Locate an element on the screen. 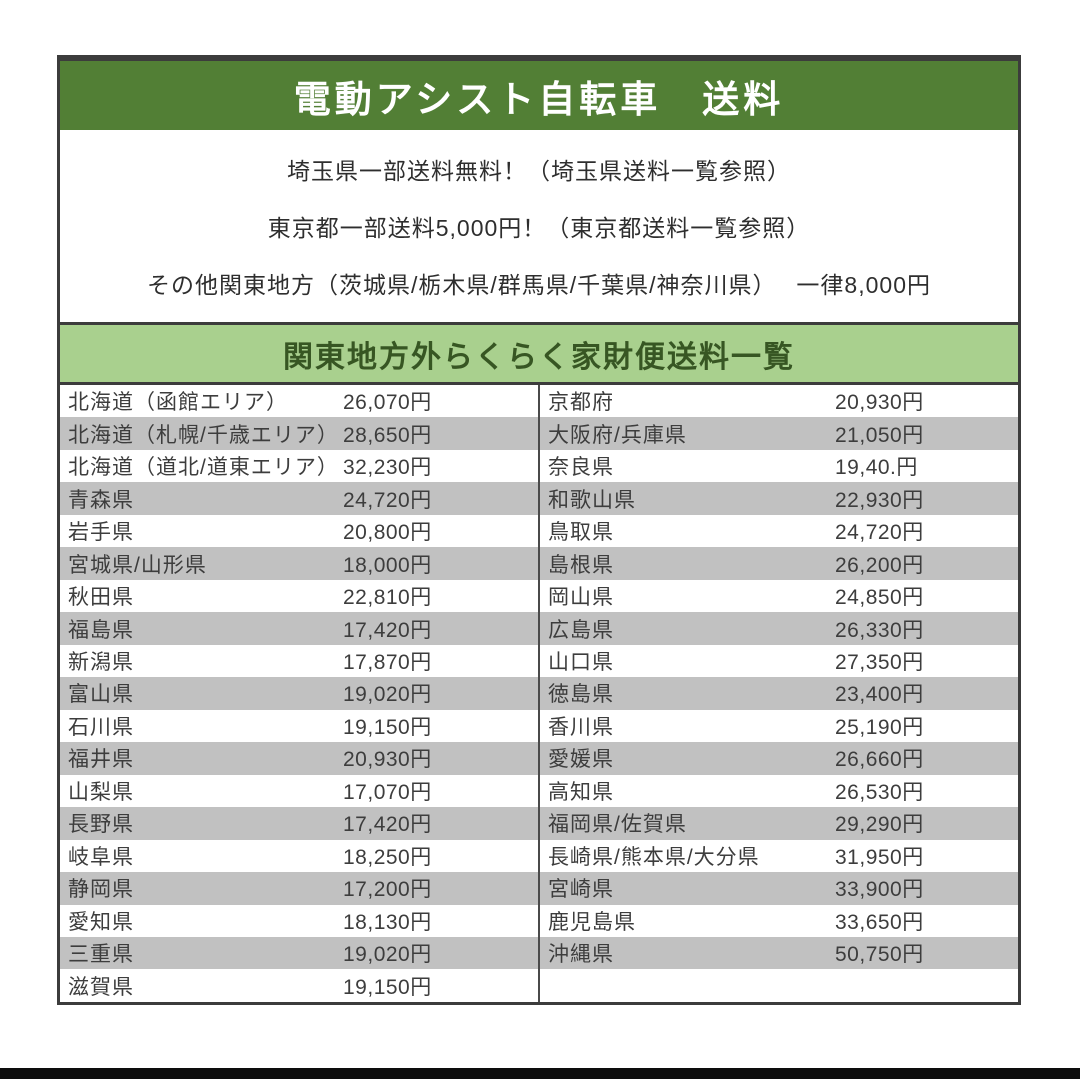 Image resolution: width=1080 pixels, height=1079 pixels. price-value: 18,250円 is located at coordinates (387, 857).